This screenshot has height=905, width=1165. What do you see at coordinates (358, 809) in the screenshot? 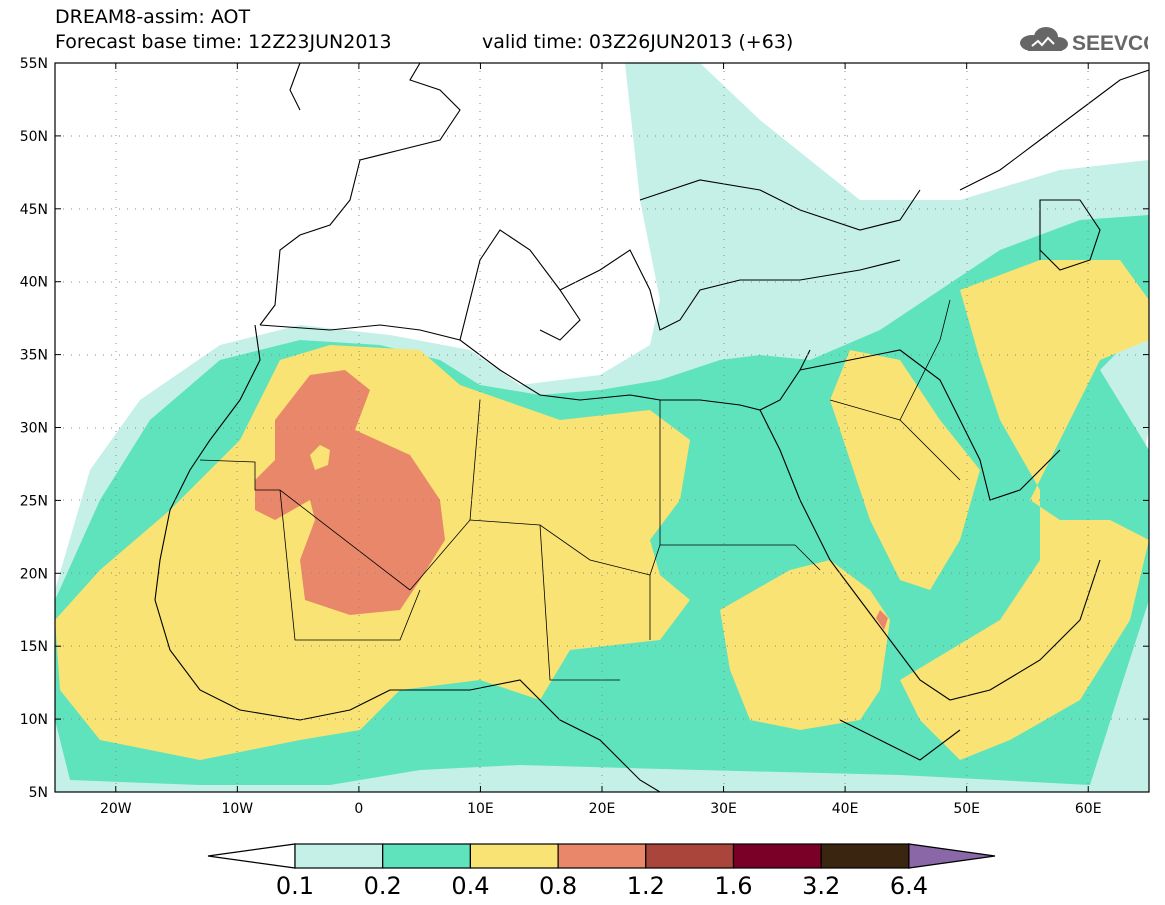
I see `lon-label: 0` at bounding box center [358, 809].